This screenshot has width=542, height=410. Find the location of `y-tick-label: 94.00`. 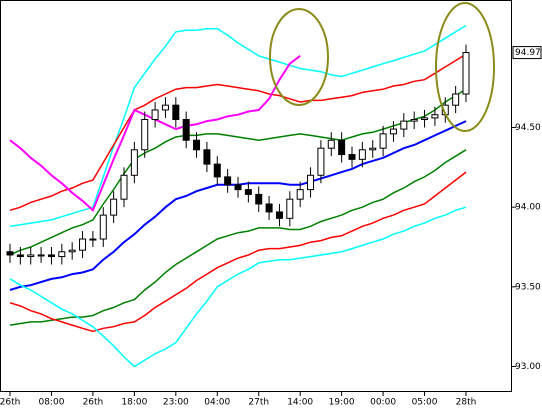

y-tick-label: 94.00 is located at coordinates (528, 208).